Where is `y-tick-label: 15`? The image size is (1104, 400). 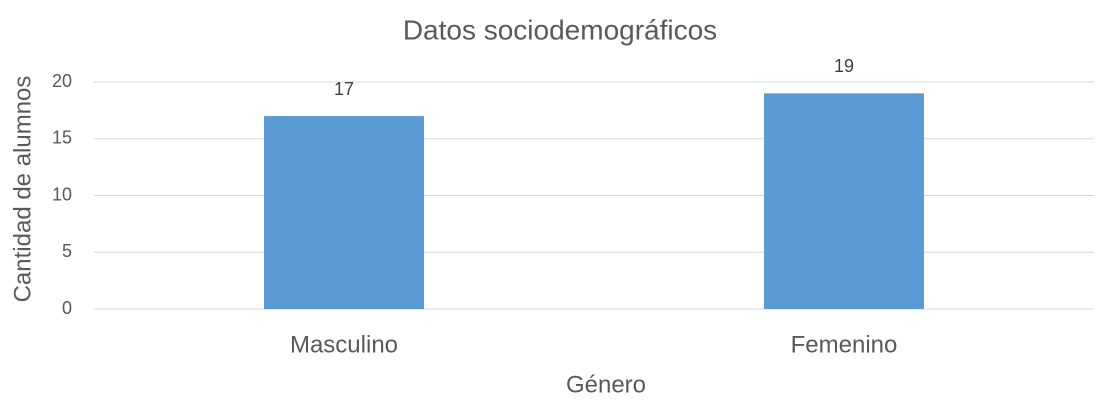 y-tick-label: 15 is located at coordinates (62, 138).